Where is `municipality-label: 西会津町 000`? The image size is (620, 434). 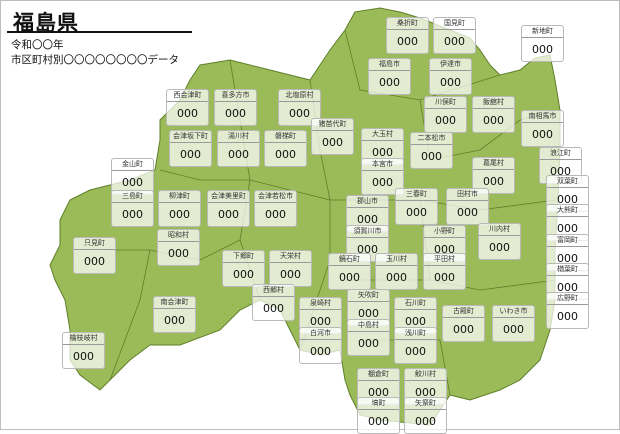 municipality-label: 西会津町 000 is located at coordinates (187, 107).